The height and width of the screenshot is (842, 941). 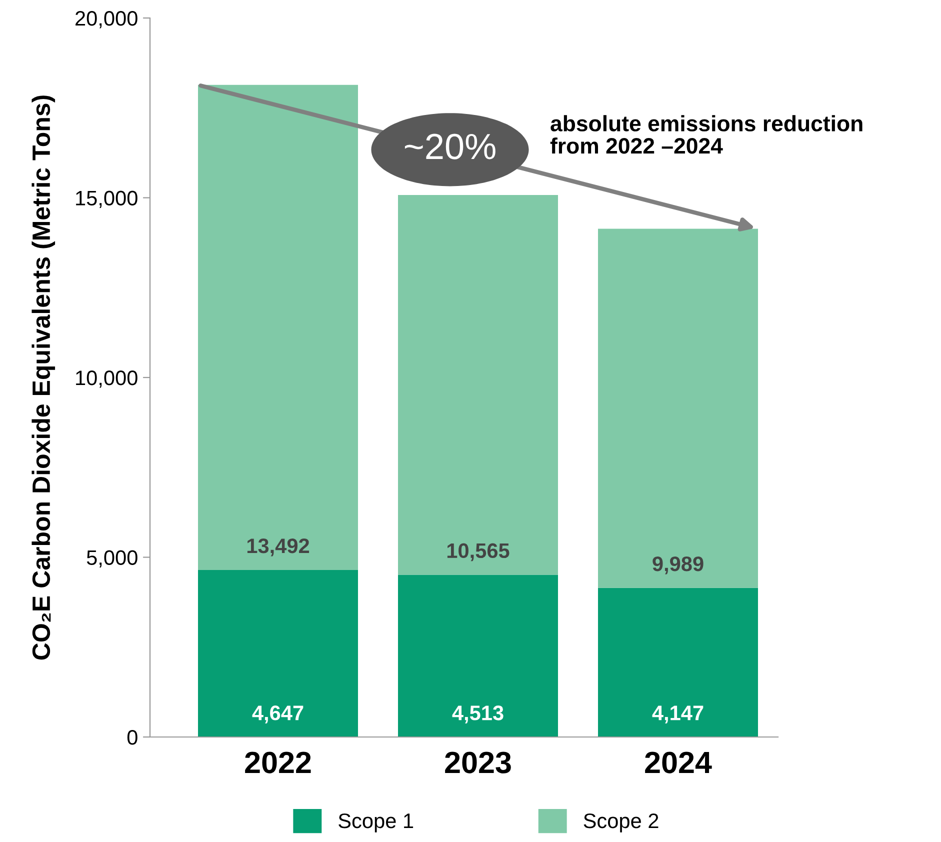 I want to click on data-label: 9,989, so click(x=678, y=565).